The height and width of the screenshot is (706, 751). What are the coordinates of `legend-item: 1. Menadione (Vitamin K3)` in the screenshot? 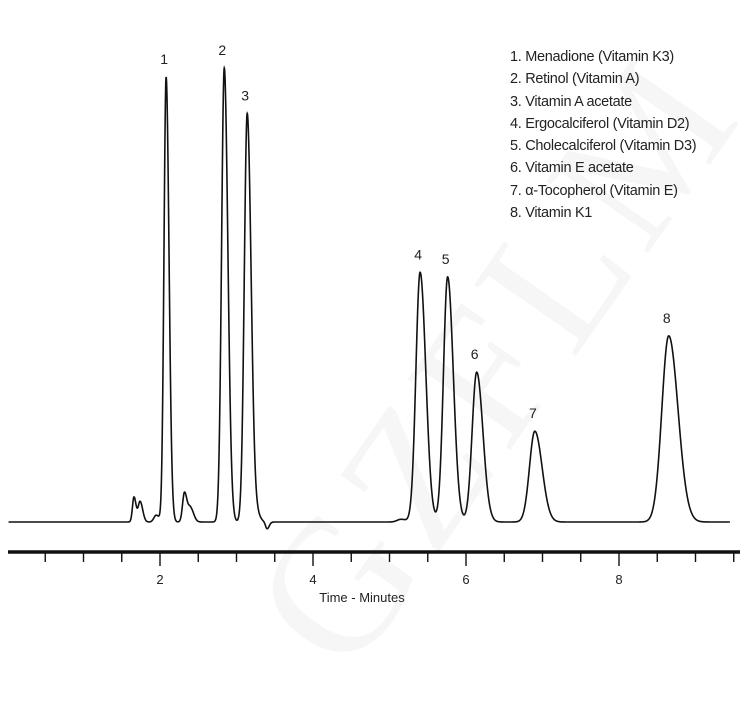 It's located at (592, 57).